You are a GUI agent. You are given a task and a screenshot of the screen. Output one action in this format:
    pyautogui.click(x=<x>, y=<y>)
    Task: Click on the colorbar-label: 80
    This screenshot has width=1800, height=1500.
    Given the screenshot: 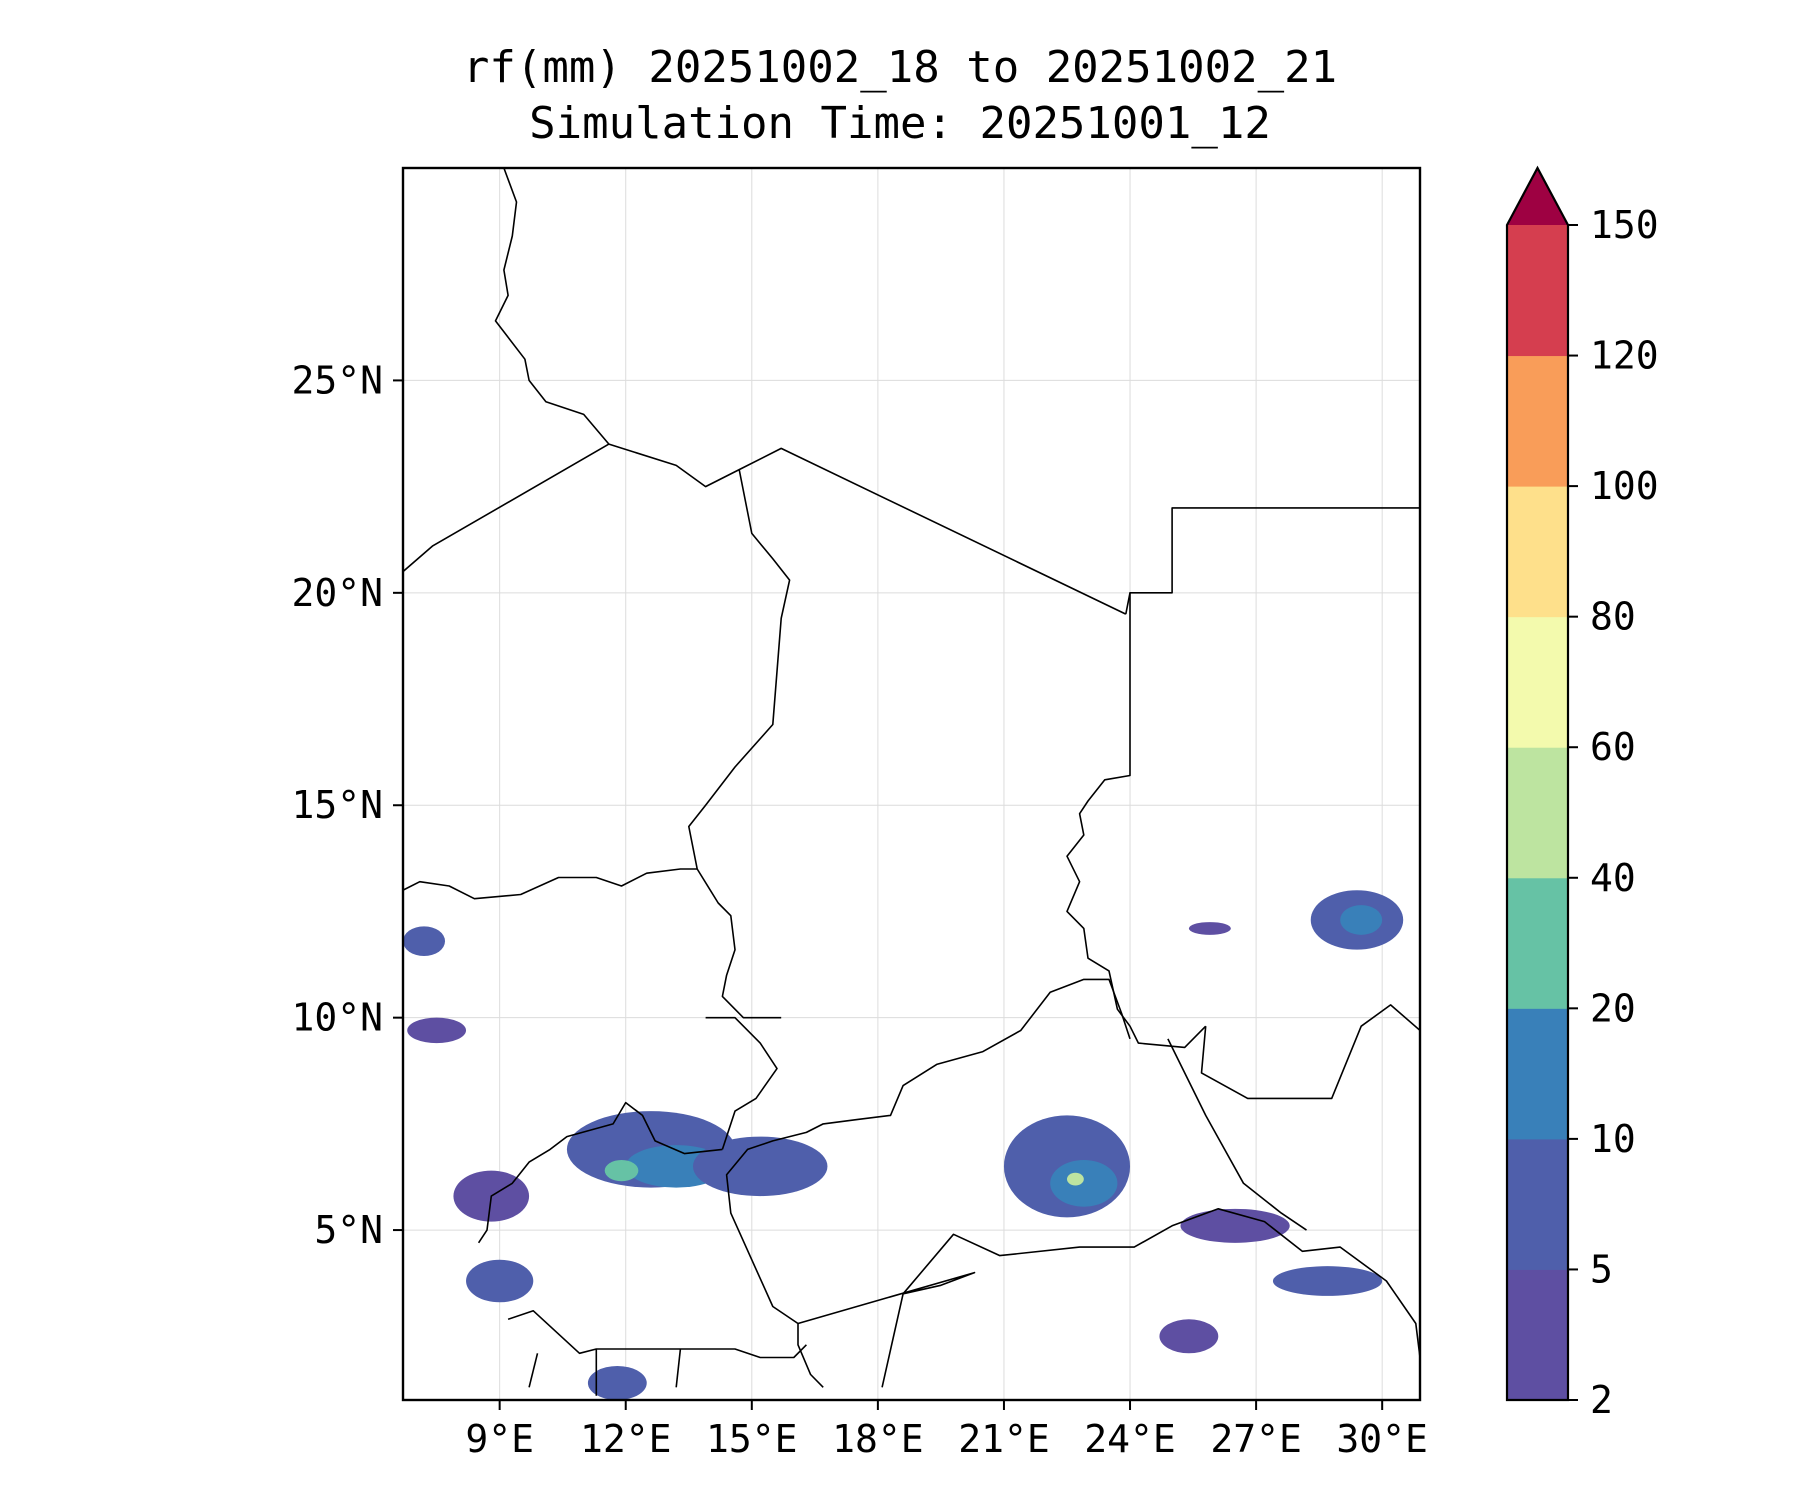 What is the action you would take?
    pyautogui.click(x=1613, y=617)
    